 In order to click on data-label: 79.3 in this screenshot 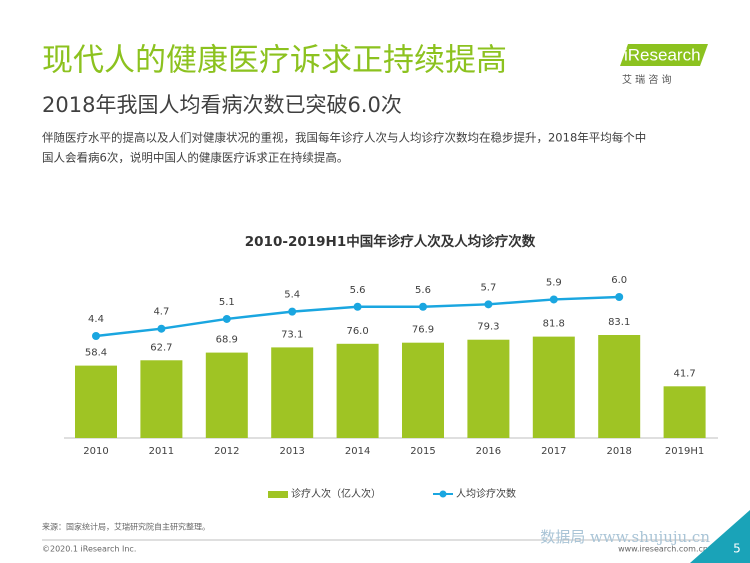, I will do `click(488, 327)`.